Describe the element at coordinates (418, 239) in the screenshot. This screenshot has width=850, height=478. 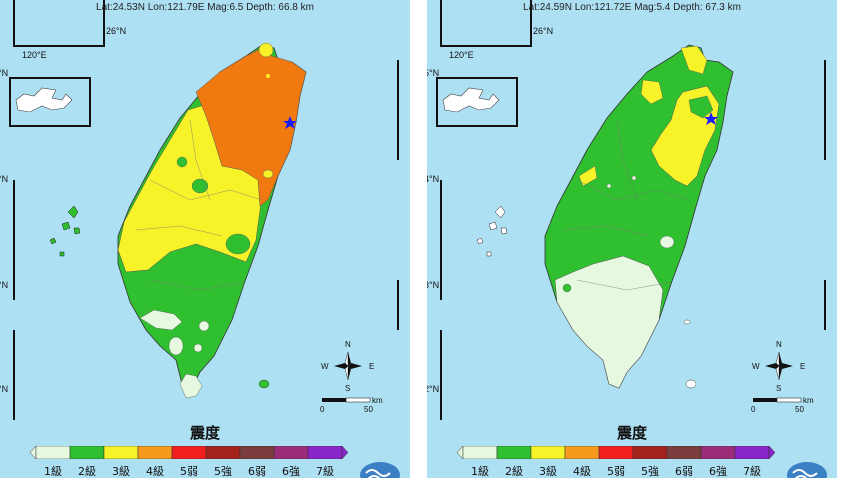
I see `panel-gap` at that location.